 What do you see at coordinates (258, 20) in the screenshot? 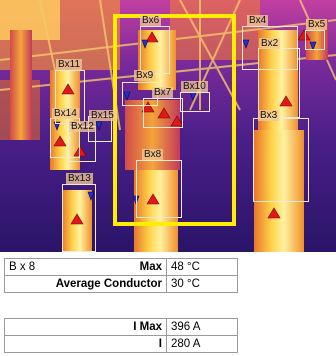
I see `roi-label-bx4: Bx4` at bounding box center [258, 20].